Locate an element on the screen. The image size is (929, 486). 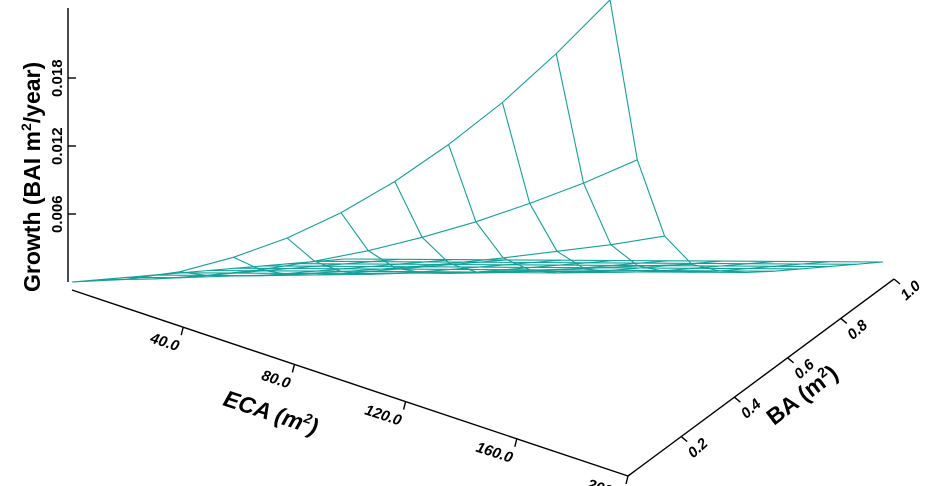
y-axis-line is located at coordinates (761, 377).